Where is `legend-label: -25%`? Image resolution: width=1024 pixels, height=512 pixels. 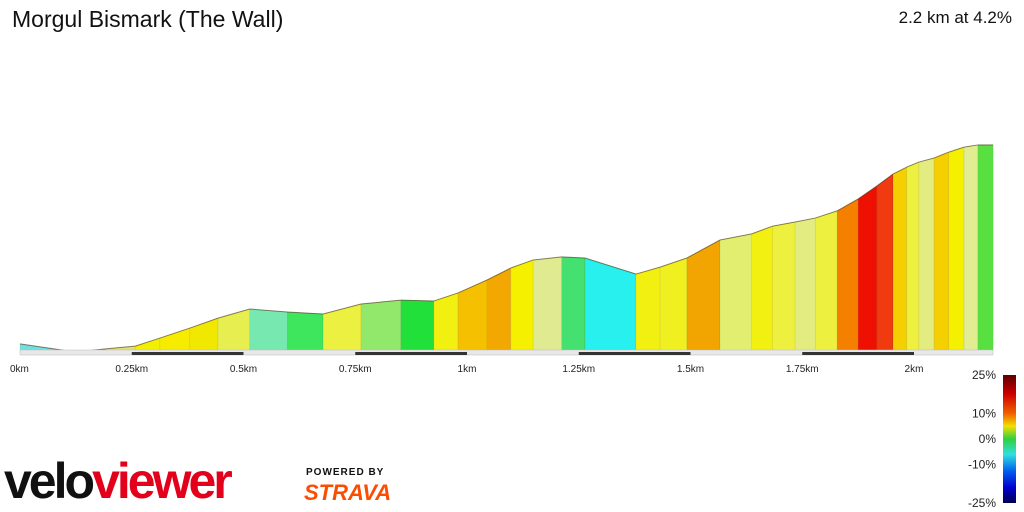 legend-label: -25% is located at coordinates (982, 503).